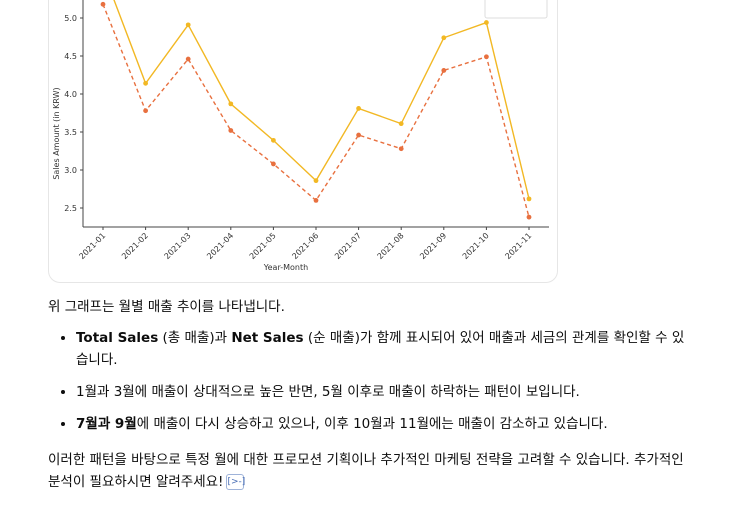 This screenshot has height=513, width=737. I want to click on bold-text: Net Sales, so click(267, 338).